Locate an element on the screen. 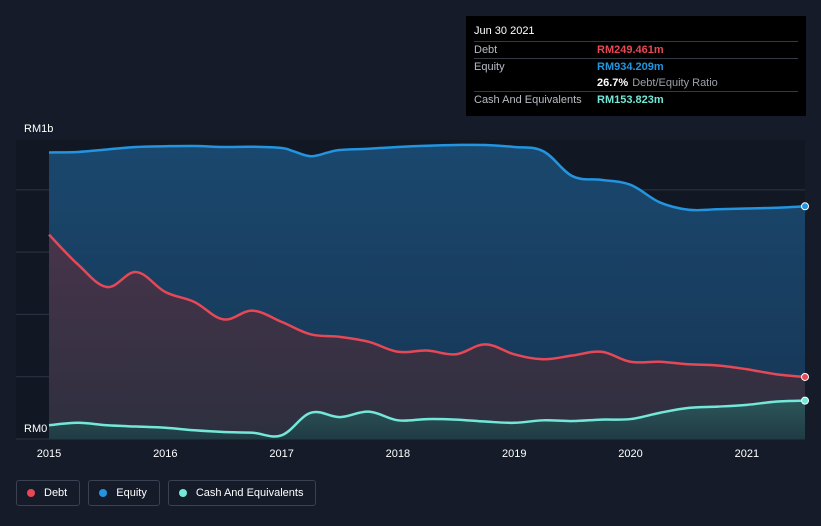  x-tick-label: 2020 is located at coordinates (630, 454).